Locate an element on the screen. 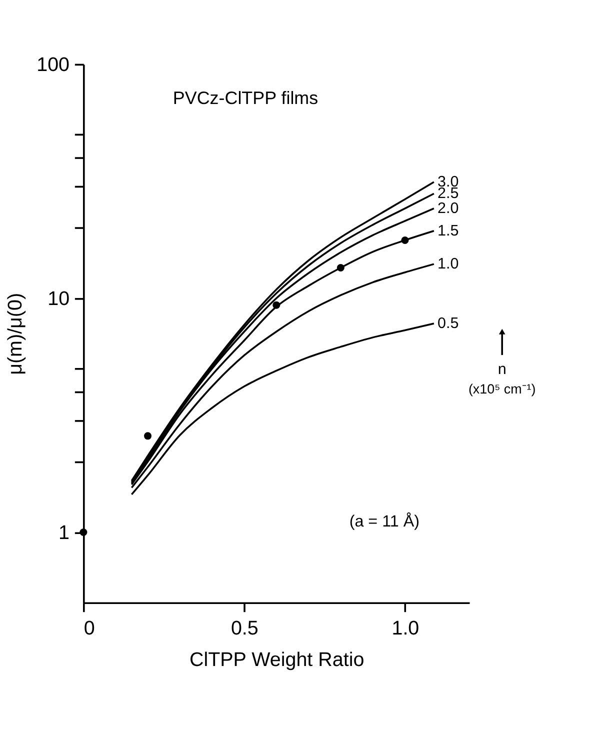  annotation: (a = 11 Å) is located at coordinates (384, 520).